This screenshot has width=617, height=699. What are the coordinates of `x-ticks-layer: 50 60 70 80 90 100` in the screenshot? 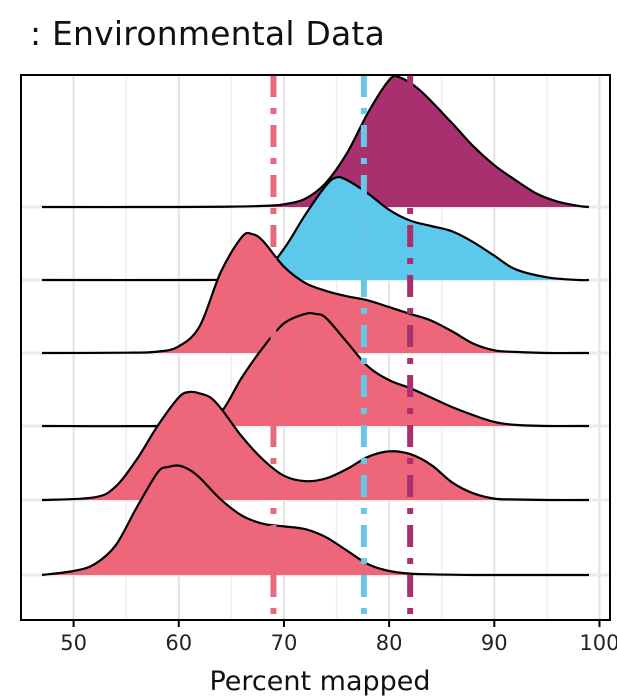 It's located at (338, 637).